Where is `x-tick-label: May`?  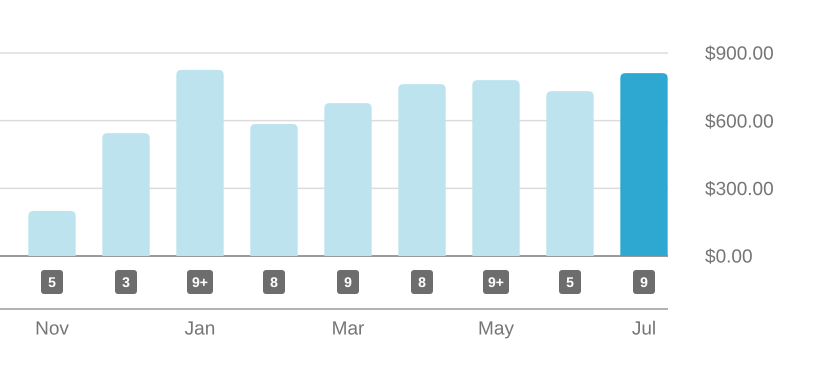 x-tick-label: May is located at coordinates (496, 329).